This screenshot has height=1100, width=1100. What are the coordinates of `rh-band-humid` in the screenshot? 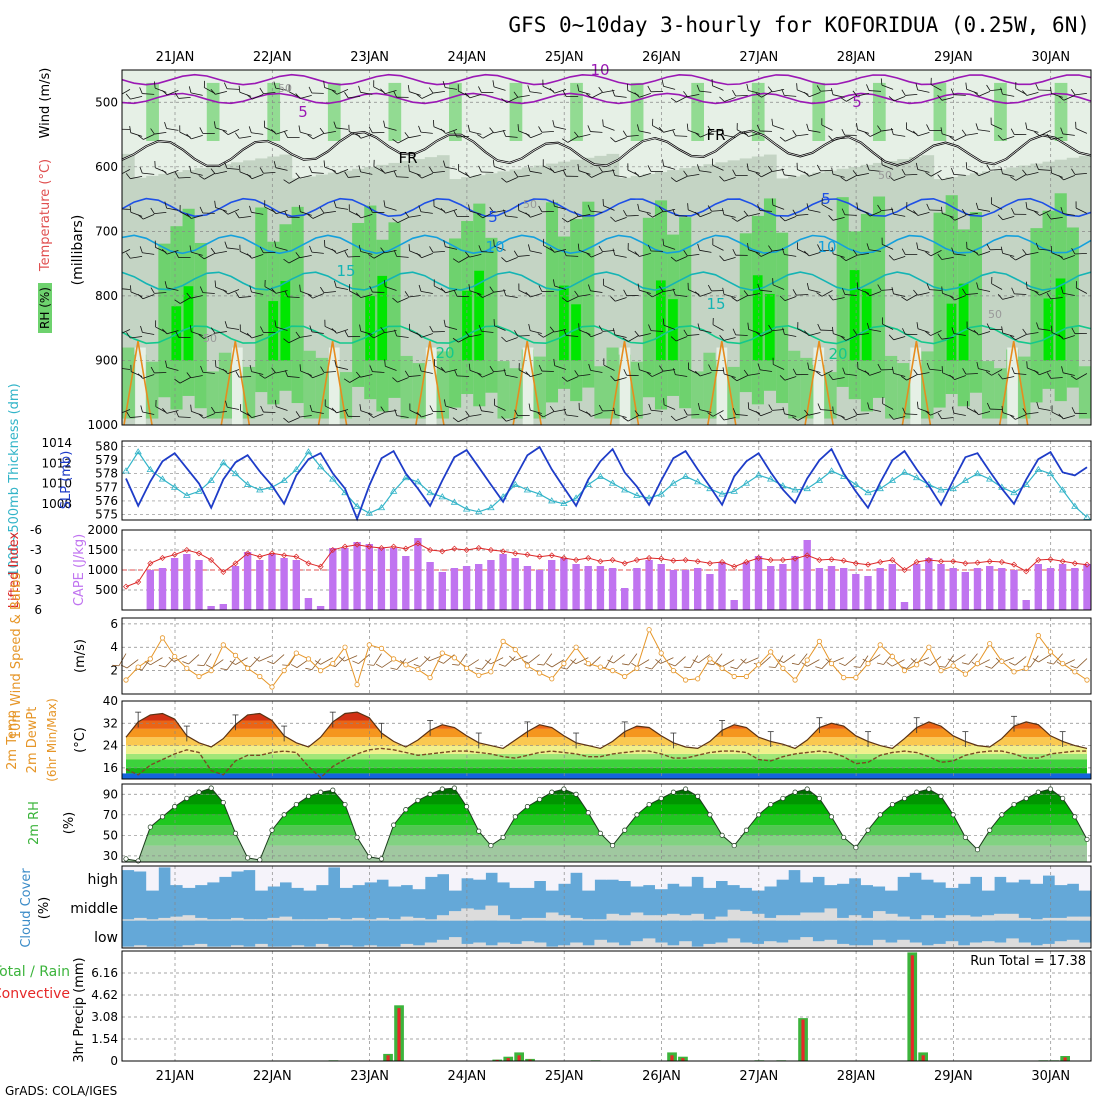 It's located at (988, 390).